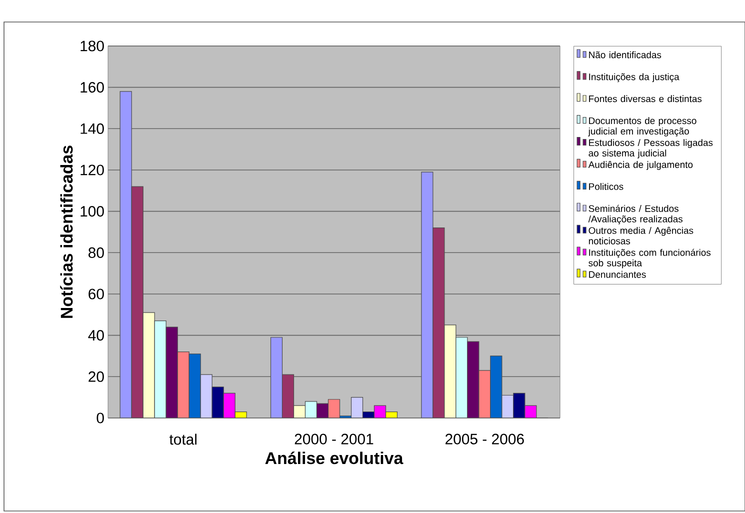  I want to click on y-tick-label: 120, so click(92, 170).